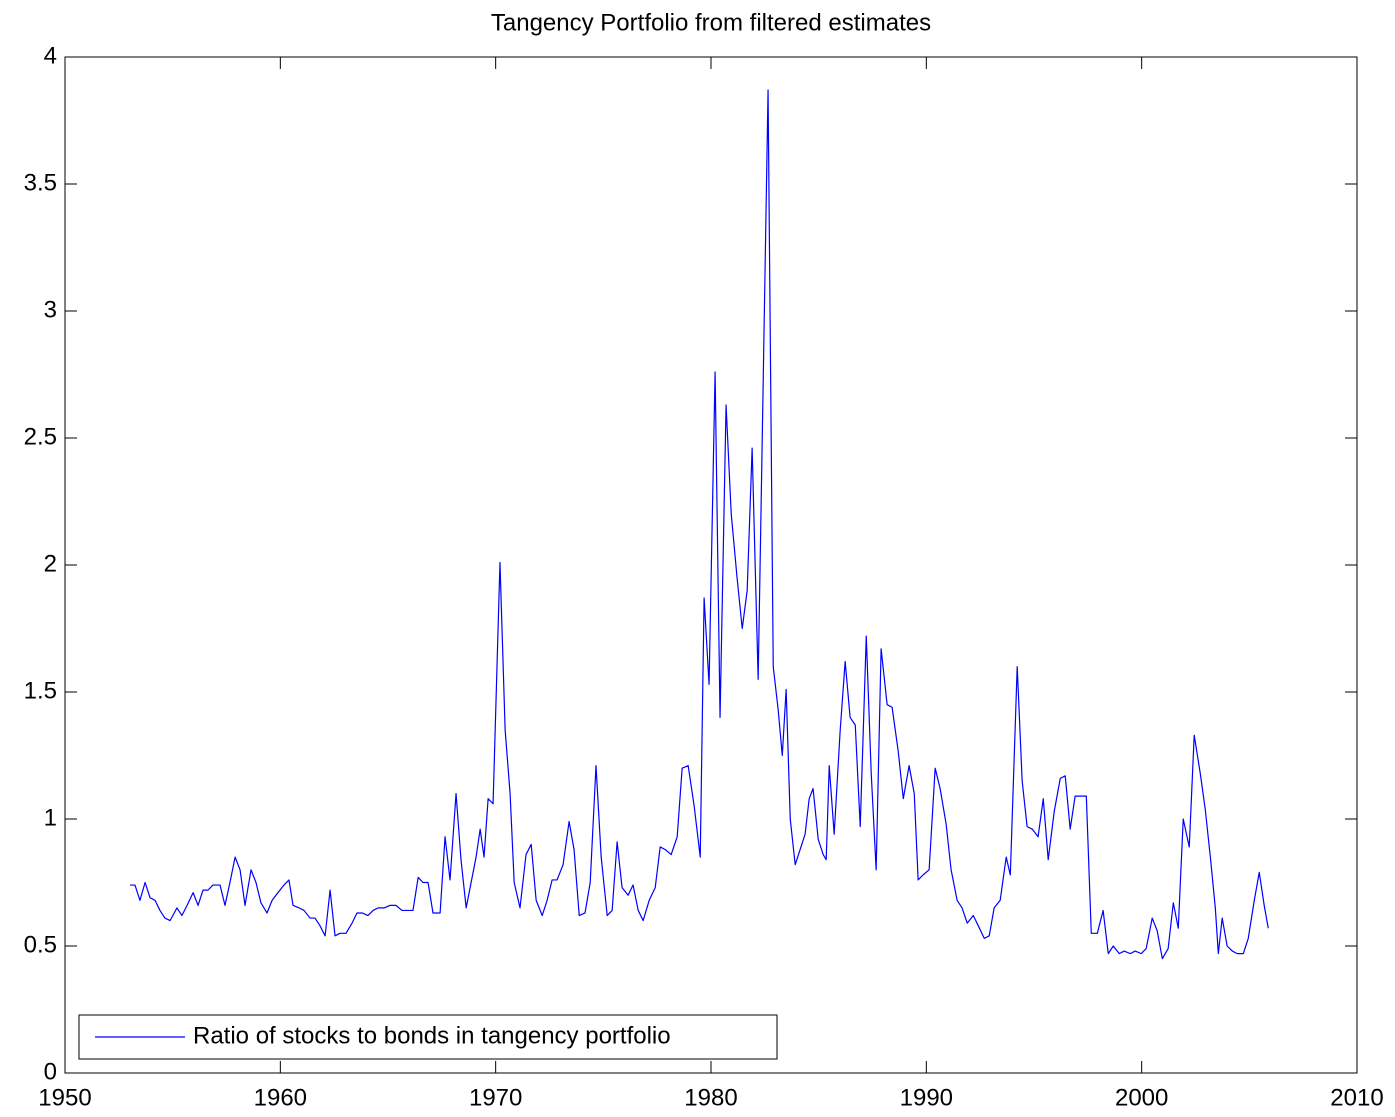 The height and width of the screenshot is (1117, 1395). I want to click on y-tick-label: 0, so click(50, 1071).